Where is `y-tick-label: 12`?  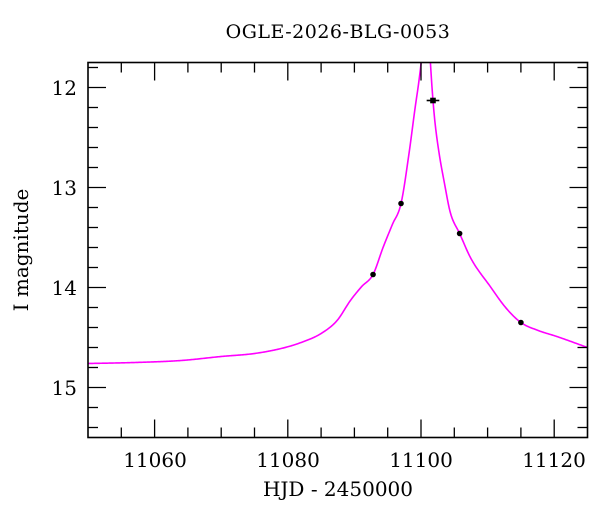
y-tick-label: 12 is located at coordinates (64, 88).